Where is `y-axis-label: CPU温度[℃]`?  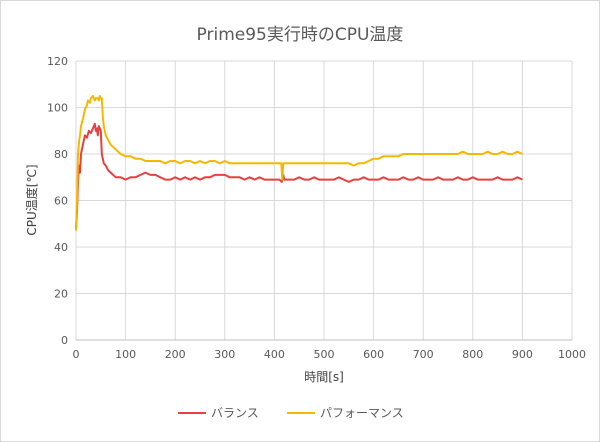
y-axis-label: CPU温度[℃] is located at coordinates (31, 199).